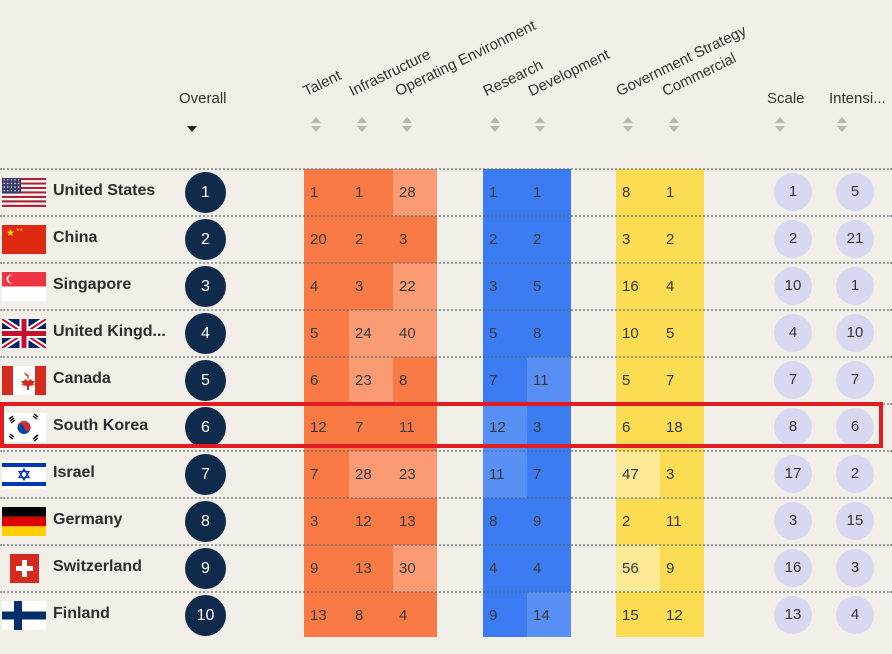 The height and width of the screenshot is (654, 892). What do you see at coordinates (314, 474) in the screenshot?
I see `talent-cell: 7` at bounding box center [314, 474].